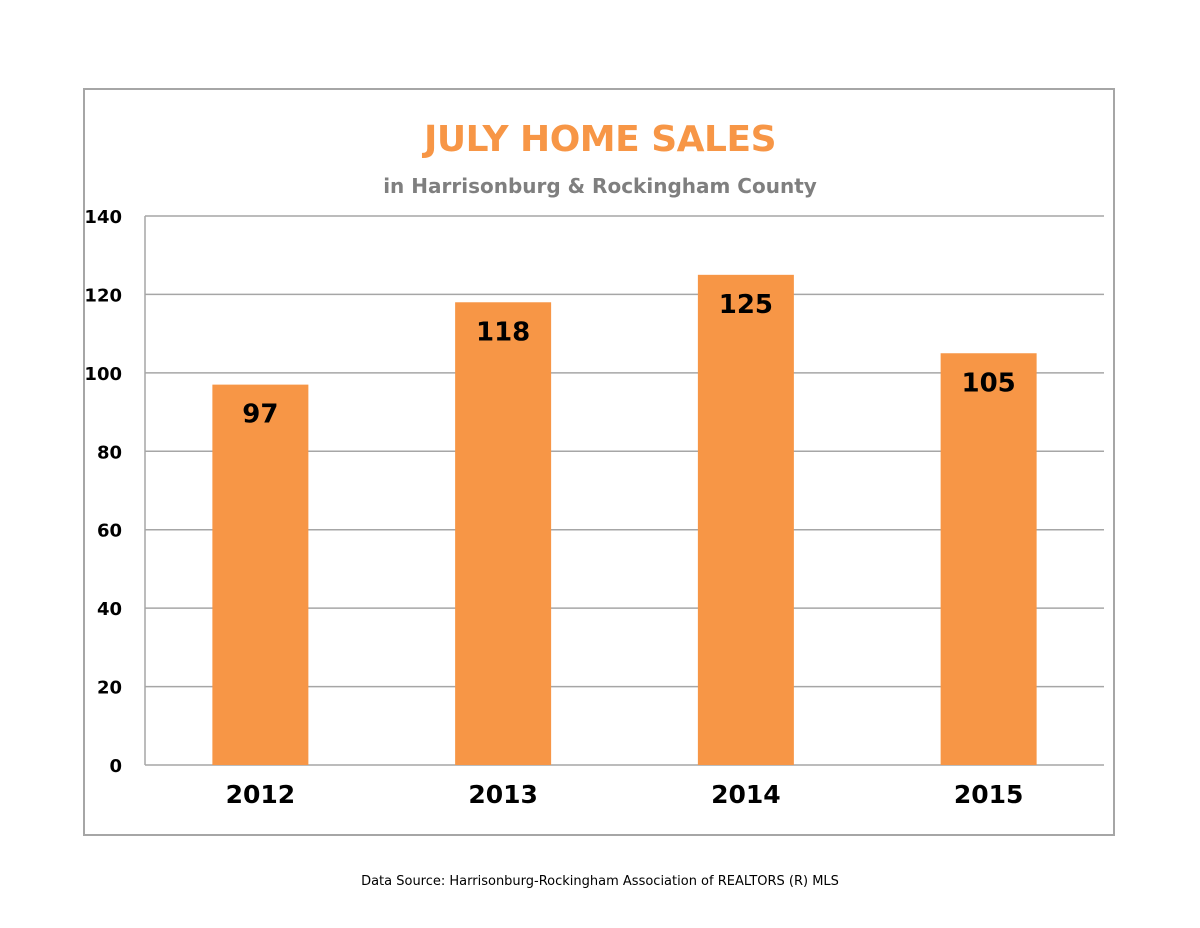  What do you see at coordinates (260, 574) in the screenshot?
I see `bar-2012` at bounding box center [260, 574].